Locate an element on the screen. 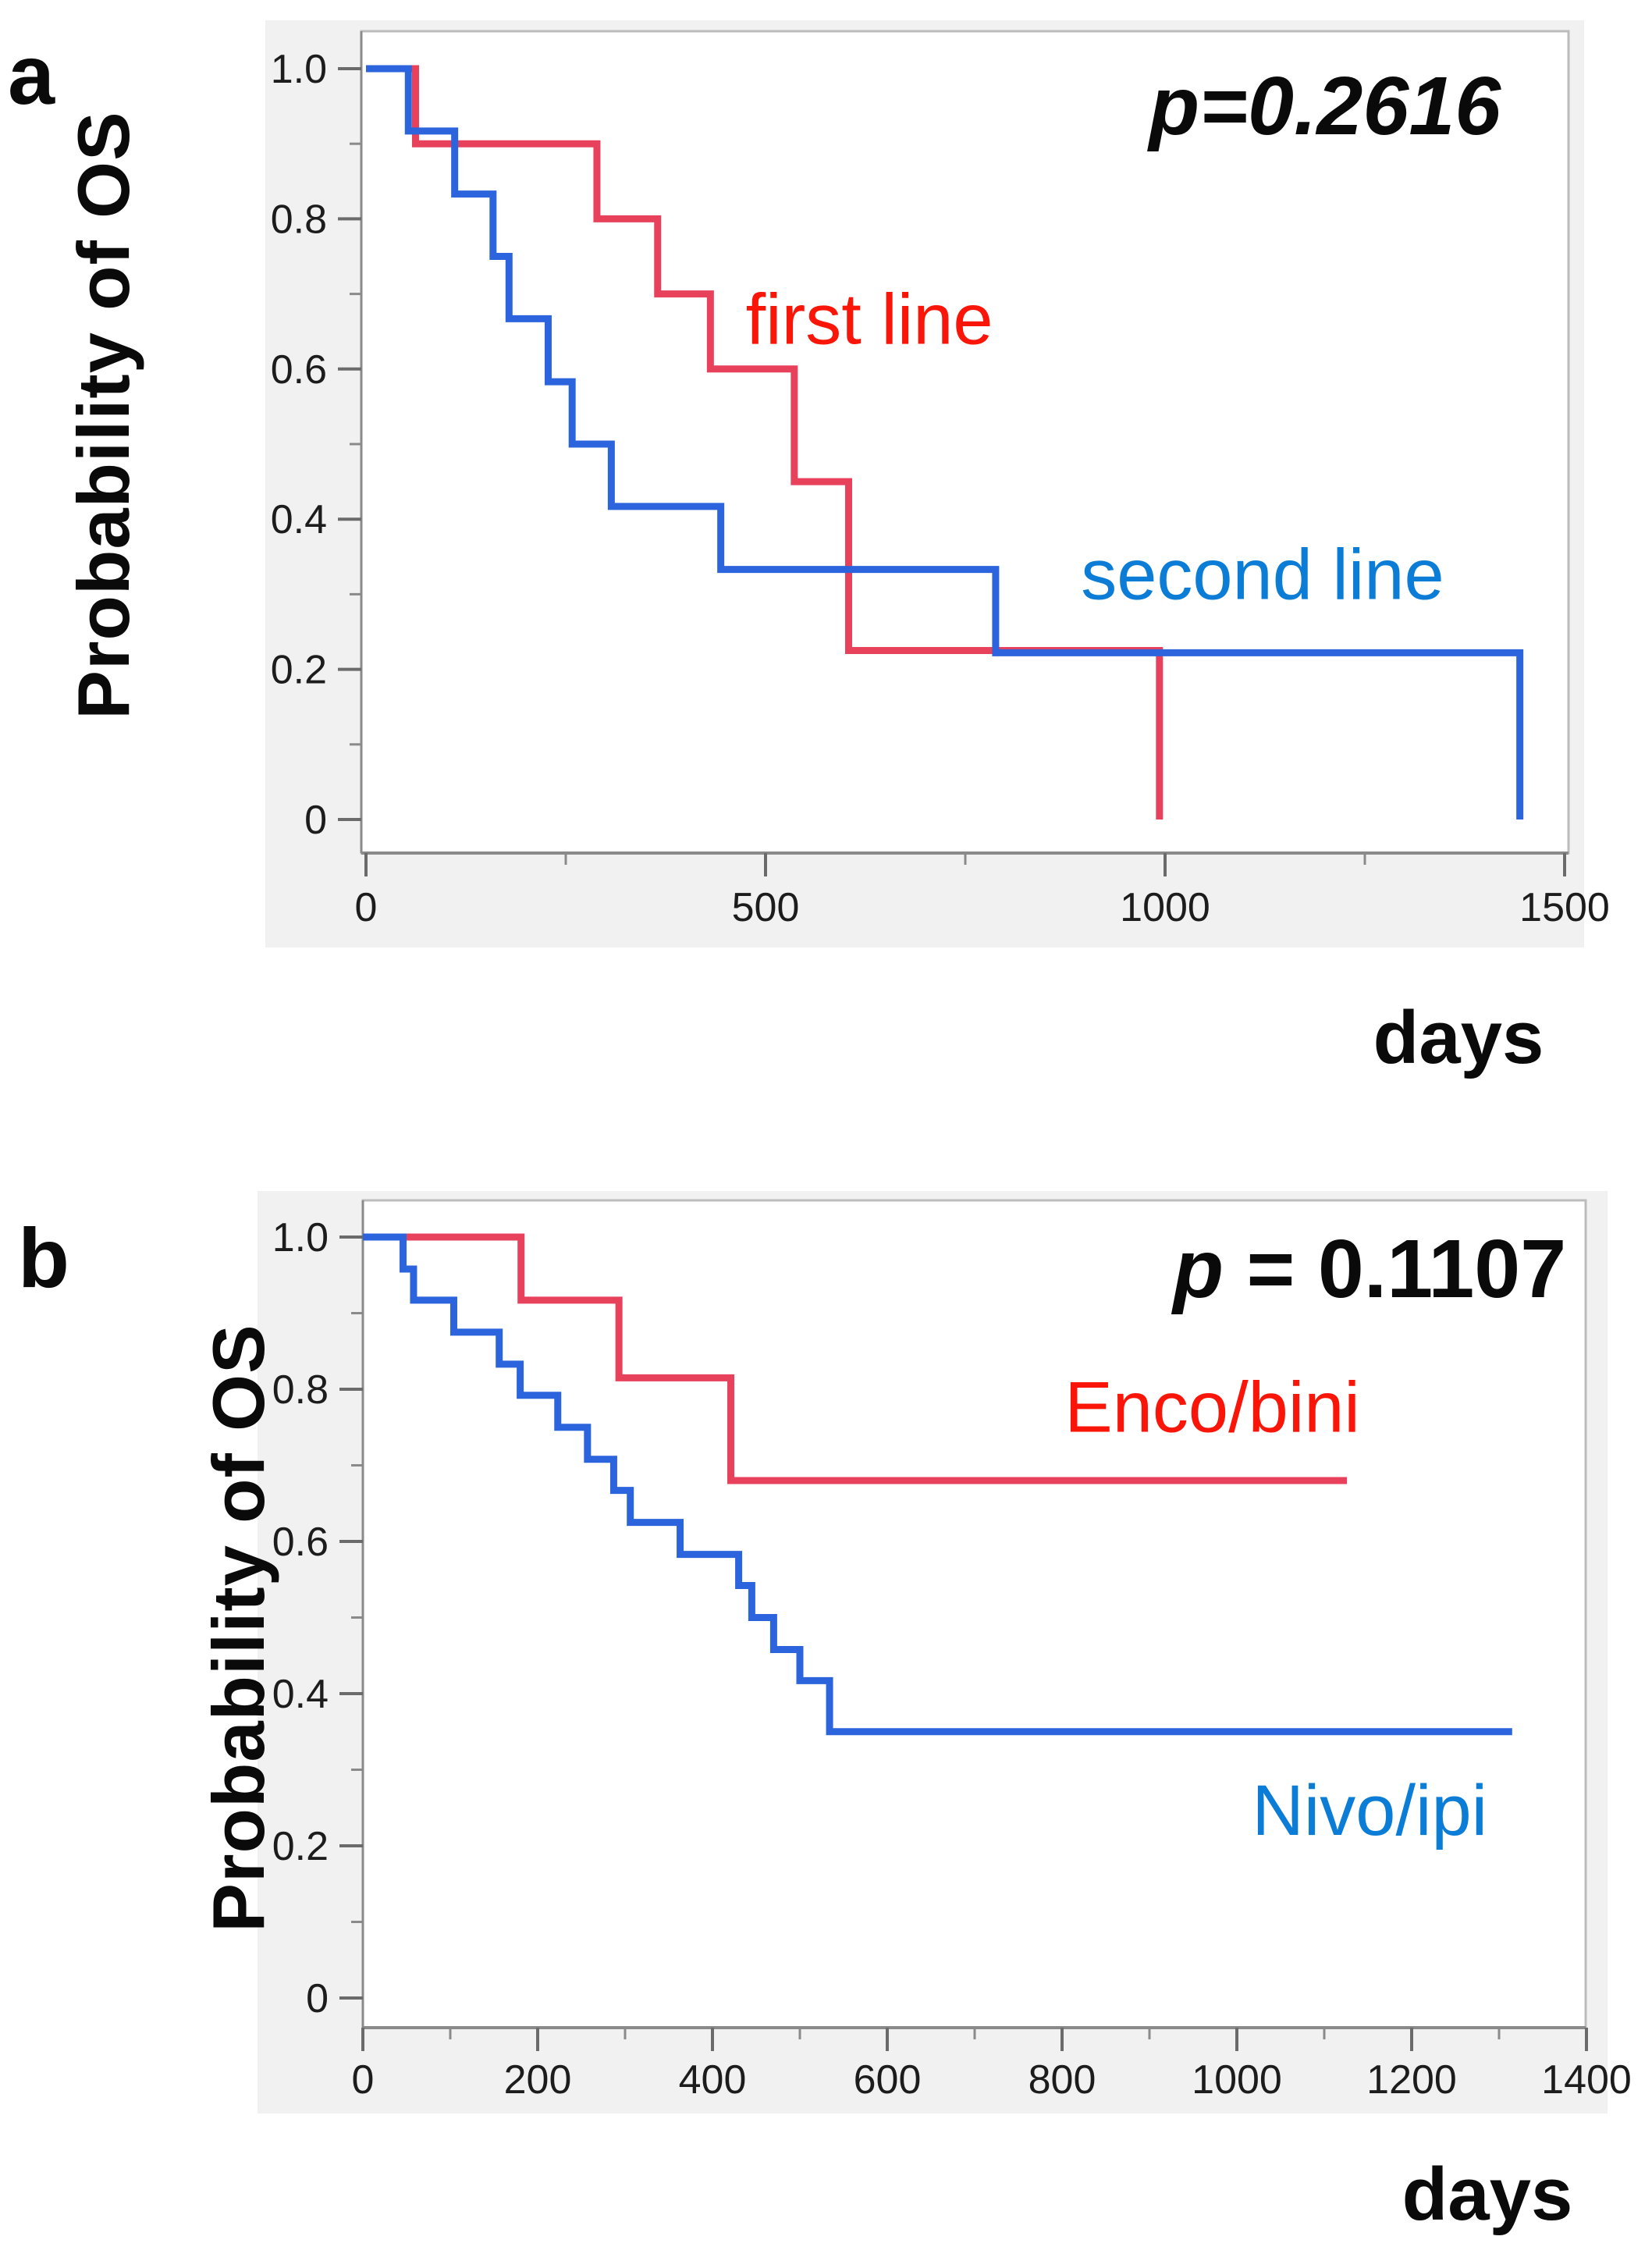 The width and height of the screenshot is (1652, 2254). panel-letter-a: a is located at coordinates (31, 74).